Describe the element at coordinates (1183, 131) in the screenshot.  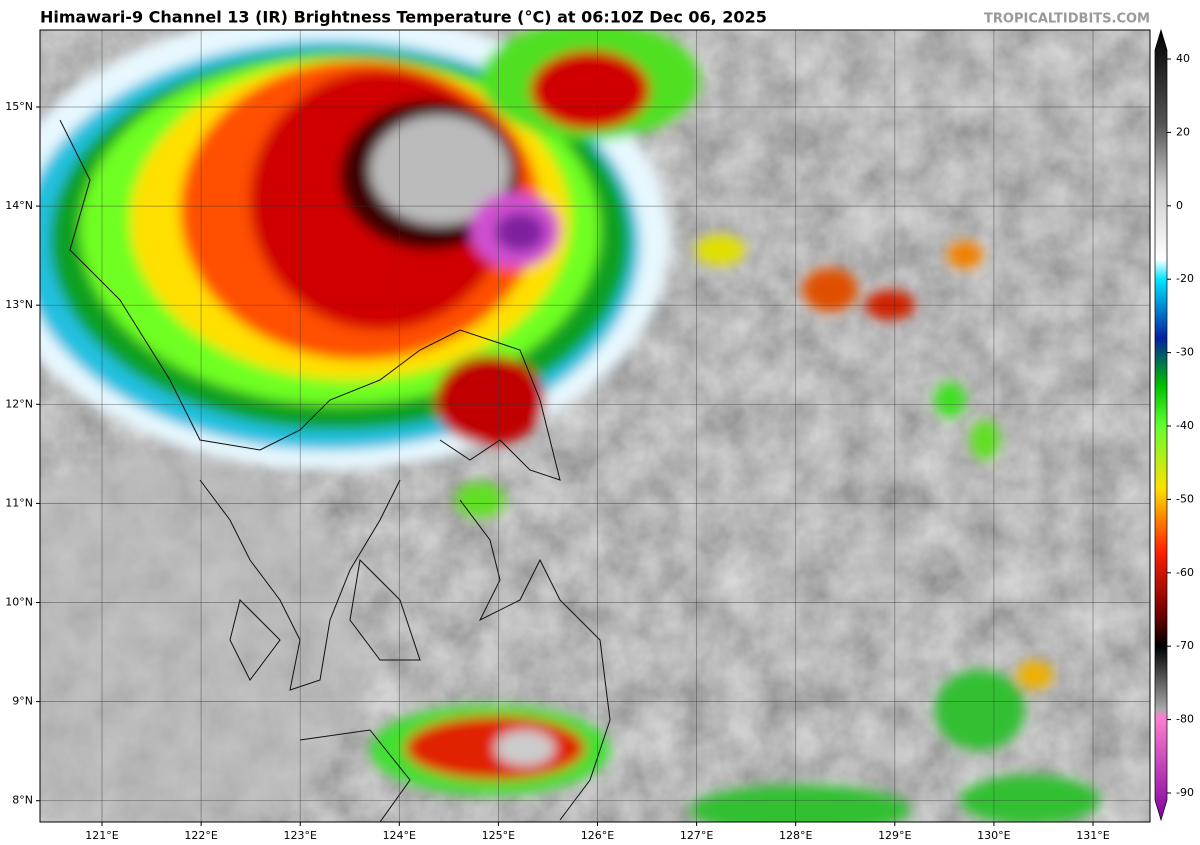
I see `colorbar-tick-label: 20` at that location.